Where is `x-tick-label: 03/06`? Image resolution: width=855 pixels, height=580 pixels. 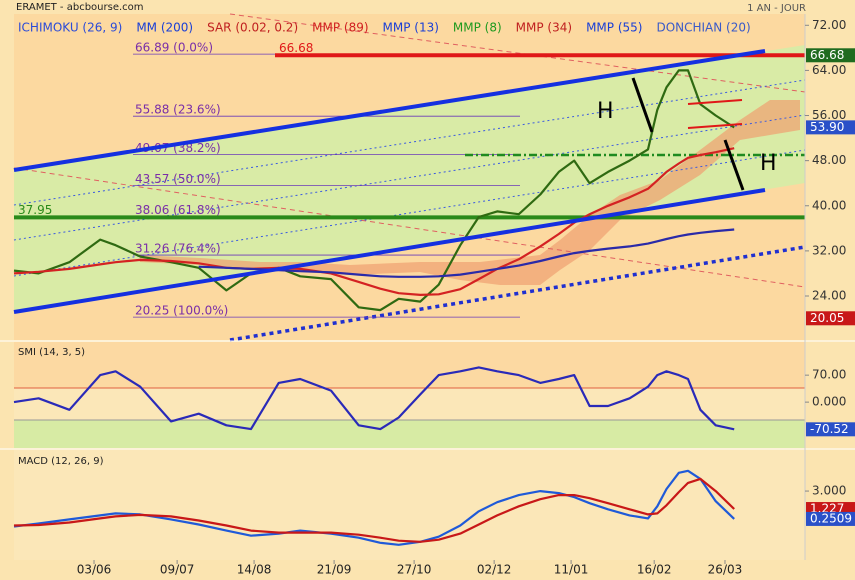
x-tick-label: 03/06 is located at coordinates (94, 570).